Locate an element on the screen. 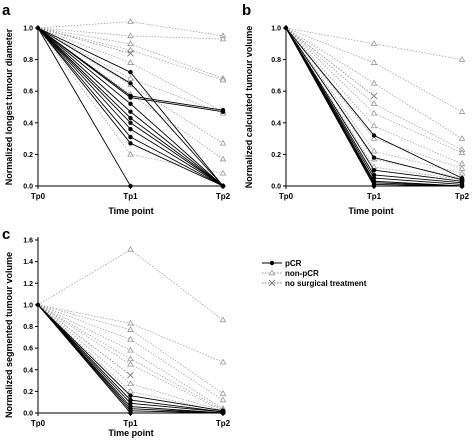 The height and width of the screenshot is (441, 474). panel-a-series-11-point is located at coordinates (130, 83).